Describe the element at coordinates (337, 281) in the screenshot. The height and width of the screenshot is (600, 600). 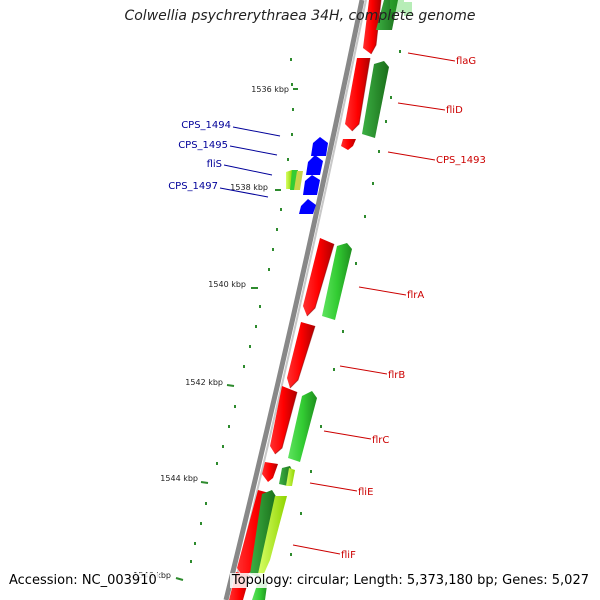
I see `gene-green-flra` at that location.